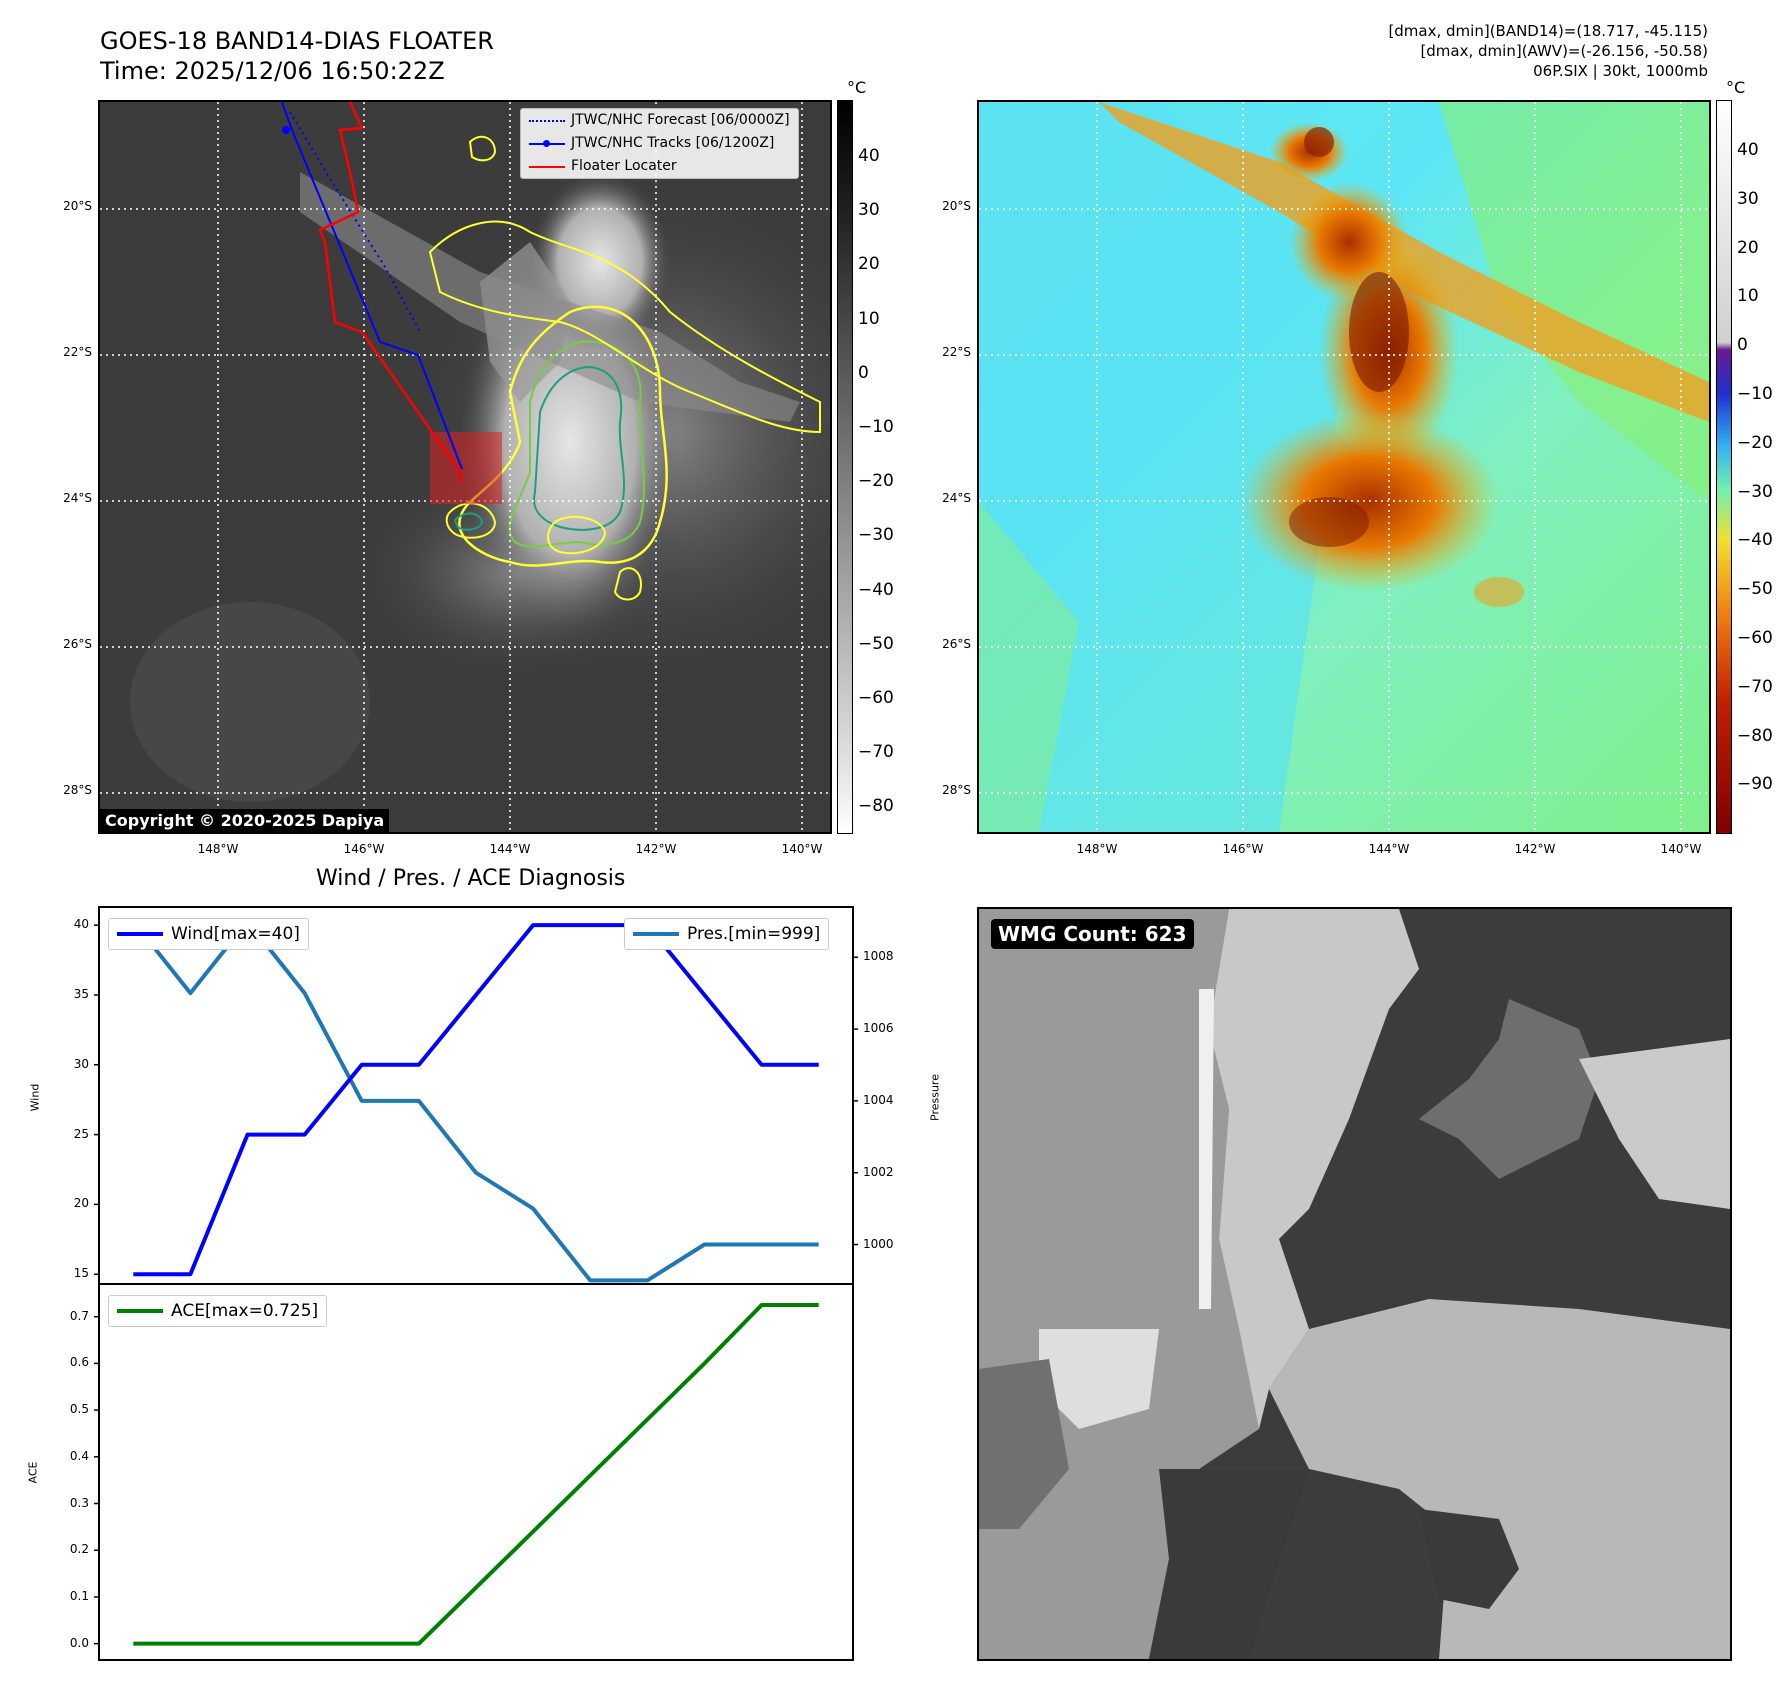 Image resolution: width=1792 pixels, height=1690 pixels. I want to click on gray-colorbar-tick: −60, so click(876, 698).